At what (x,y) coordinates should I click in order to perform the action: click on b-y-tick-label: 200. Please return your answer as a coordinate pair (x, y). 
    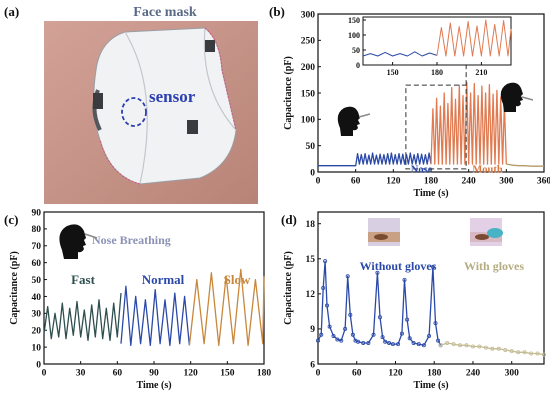
    Looking at the image, I should click on (308, 68).